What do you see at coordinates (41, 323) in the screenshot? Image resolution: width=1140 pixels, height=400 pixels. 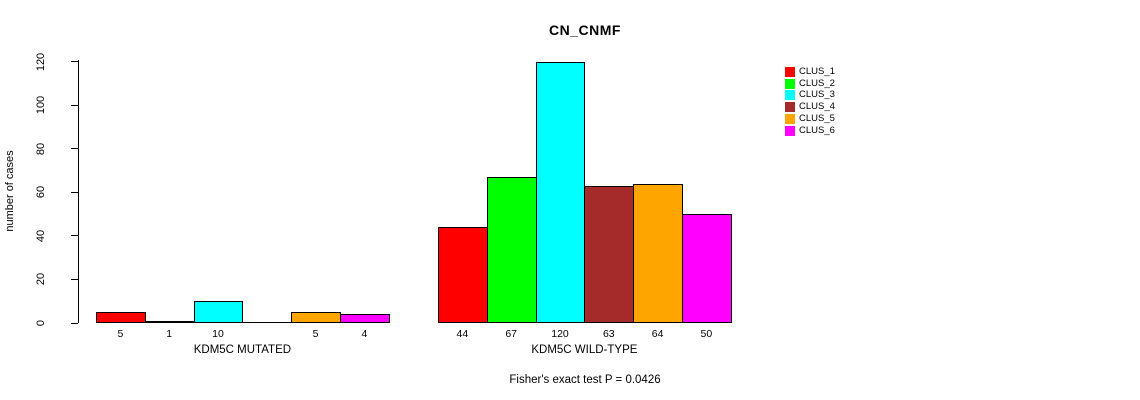 I see `y-axis-tick-label: 0` at bounding box center [41, 323].